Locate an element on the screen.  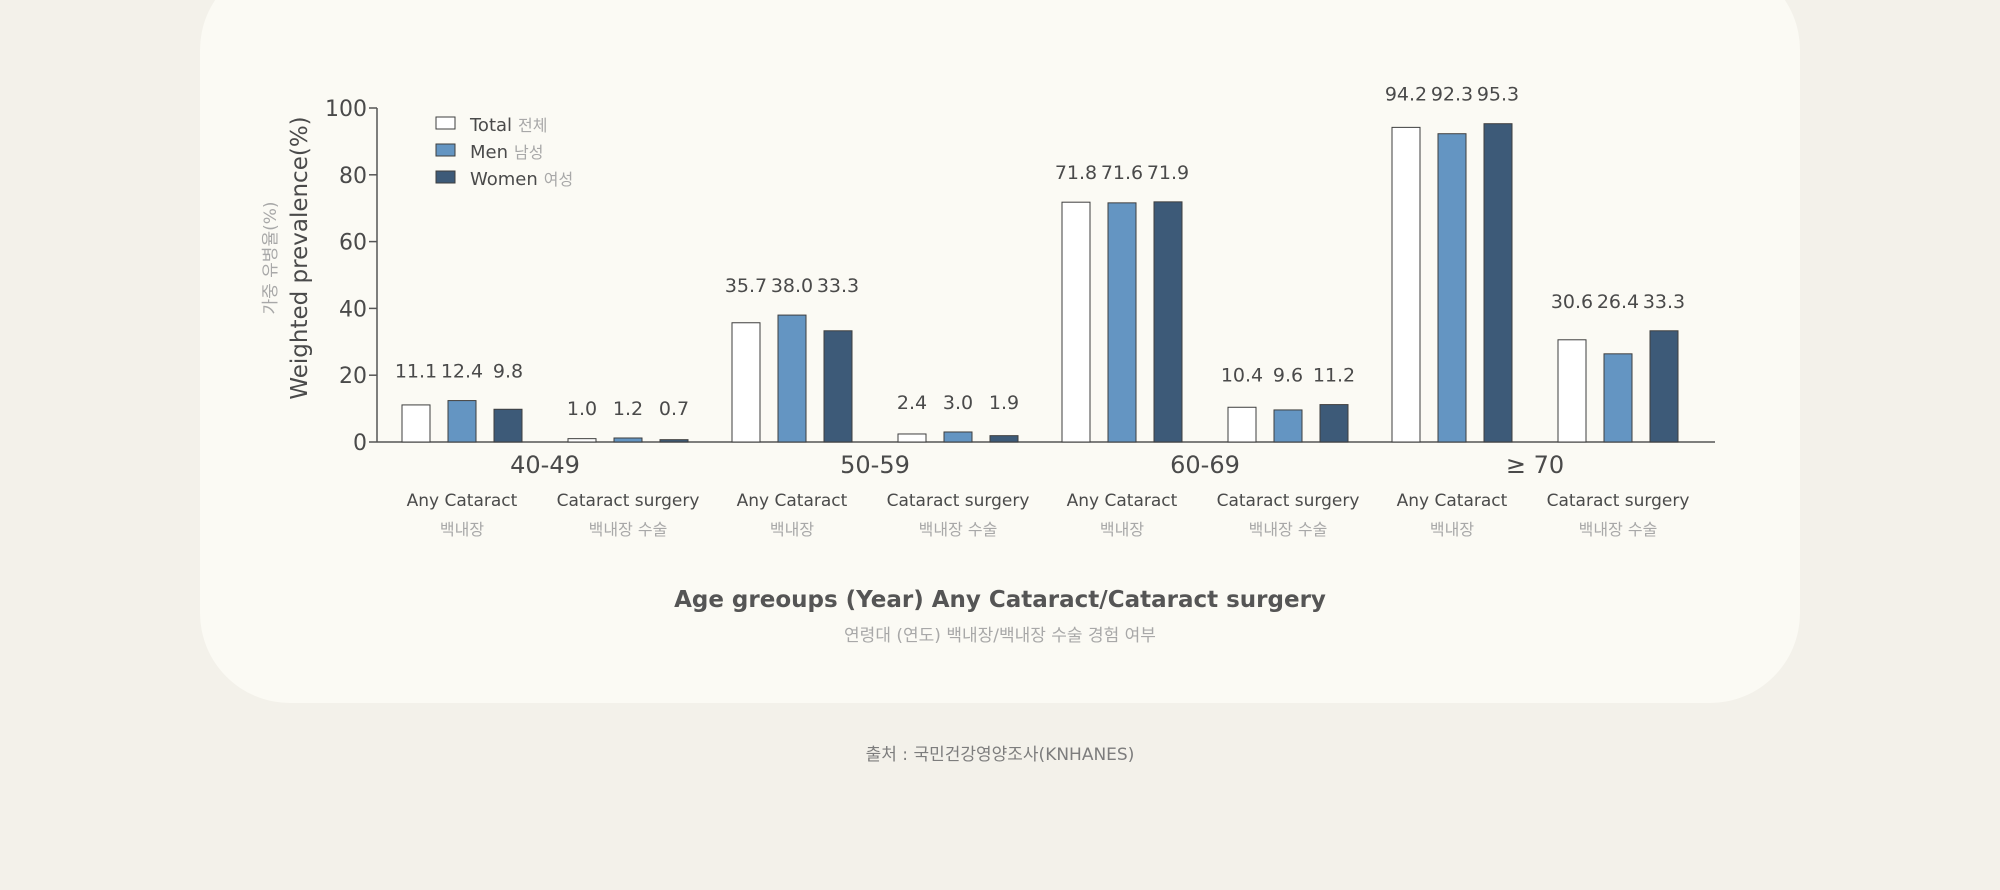
y-tick-label: 0 is located at coordinates (360, 443).